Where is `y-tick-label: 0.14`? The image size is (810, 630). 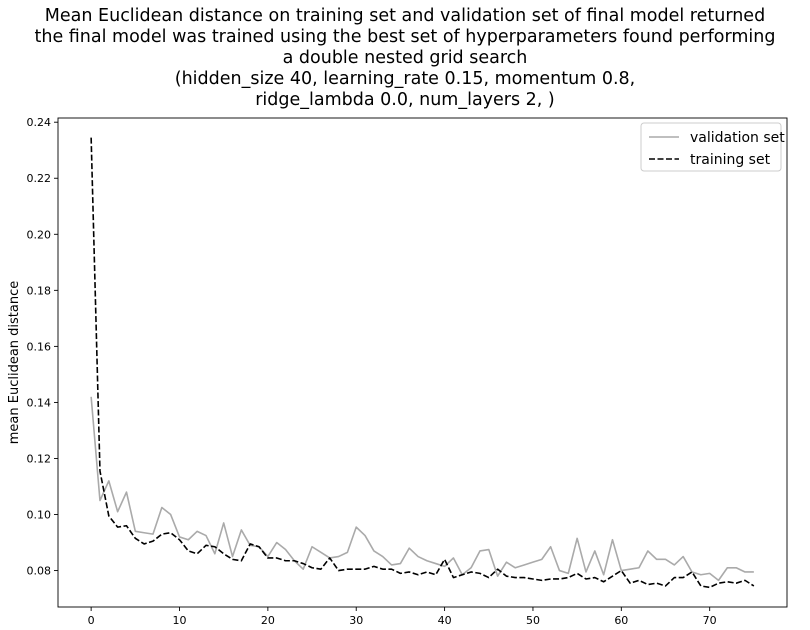 y-tick-label: 0.14 is located at coordinates (39, 402).